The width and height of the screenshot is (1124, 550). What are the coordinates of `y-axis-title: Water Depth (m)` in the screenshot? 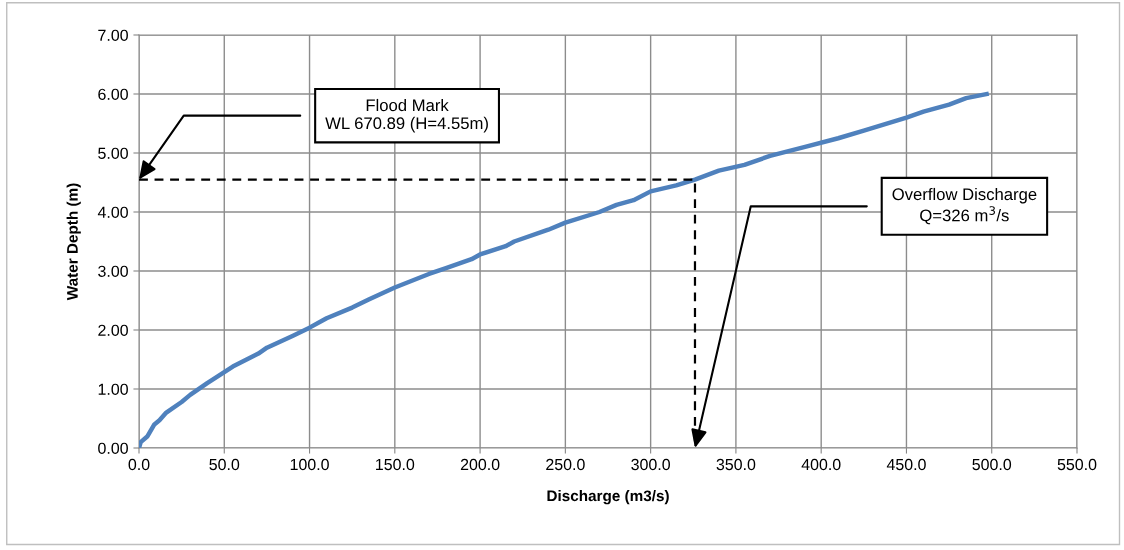 It's located at (73, 242).